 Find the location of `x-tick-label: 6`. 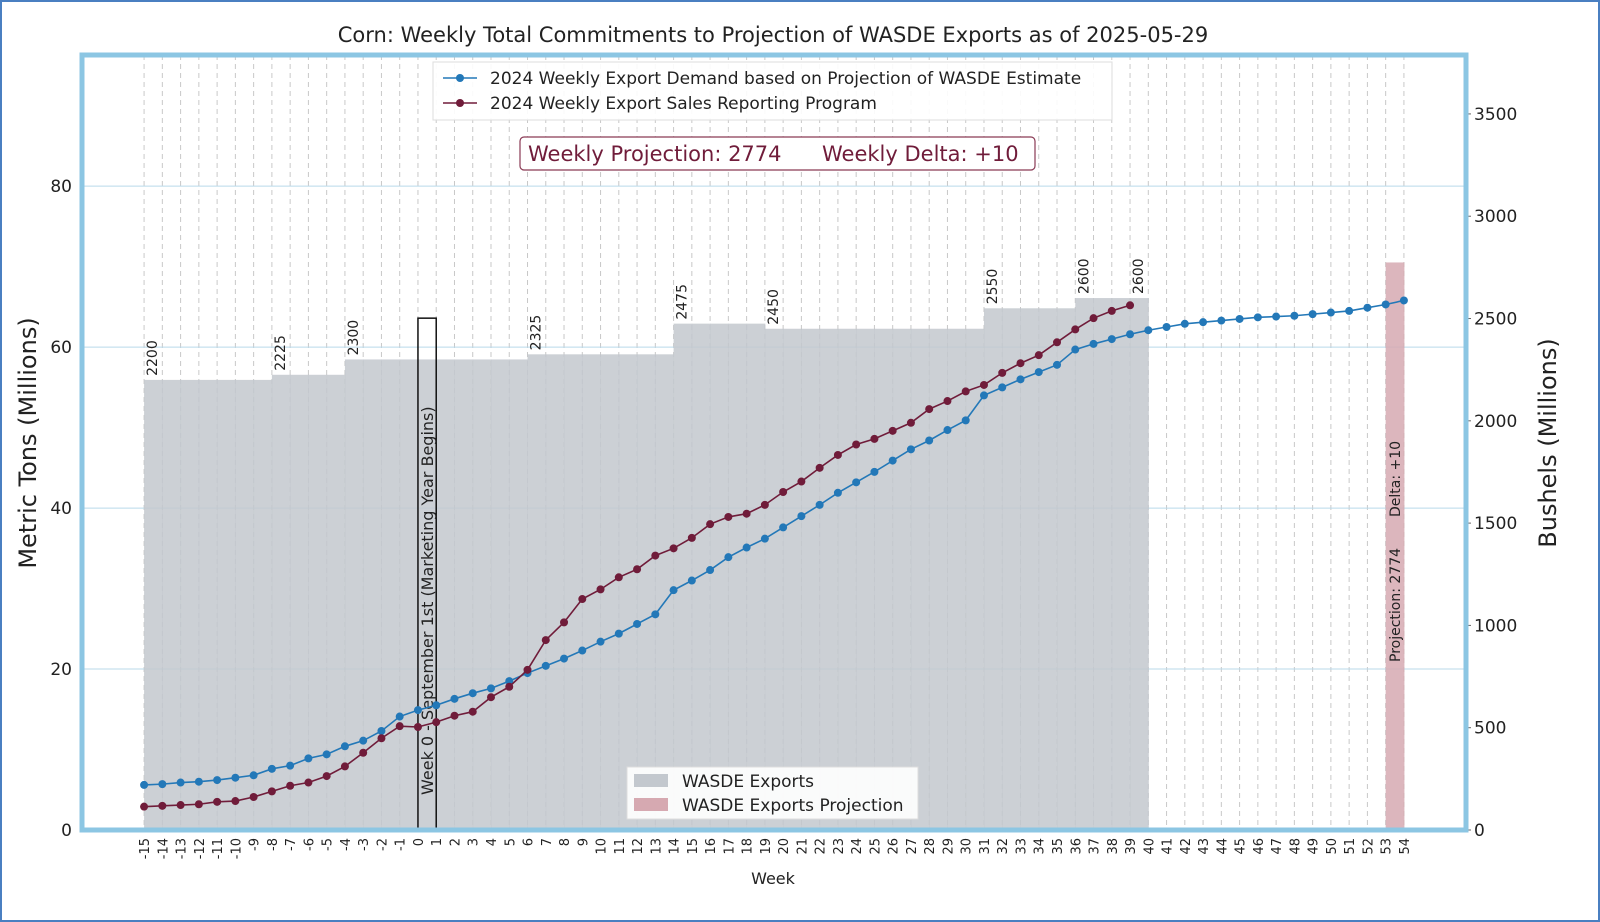

x-tick-label: 6 is located at coordinates (529, 842).